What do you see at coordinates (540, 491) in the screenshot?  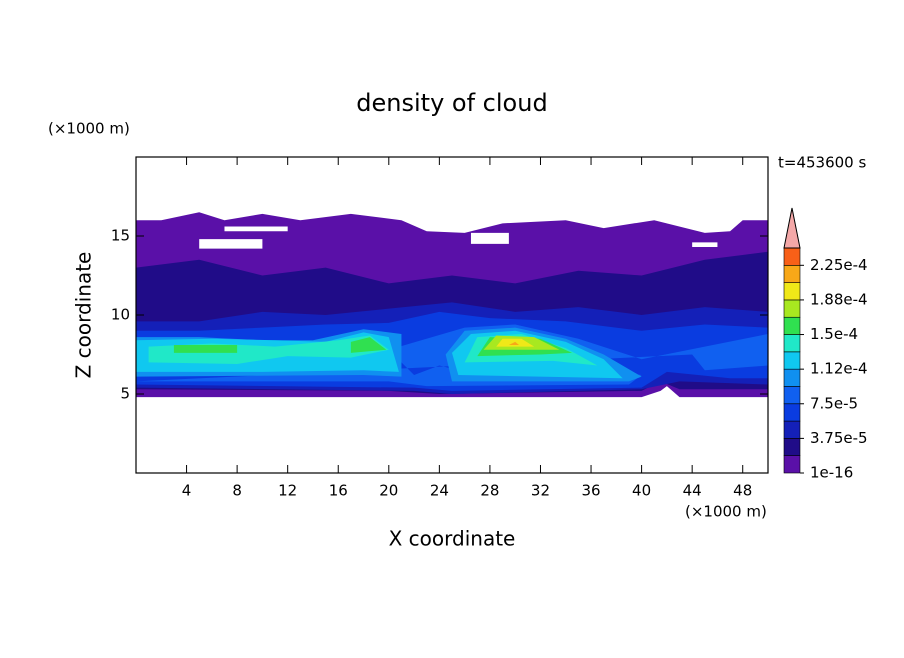 I see `x-tick-label: 32` at bounding box center [540, 491].